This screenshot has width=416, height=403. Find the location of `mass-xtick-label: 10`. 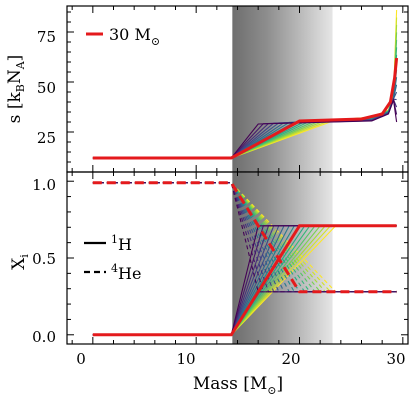

mass-xtick-label: 10 is located at coordinates (185, 359).